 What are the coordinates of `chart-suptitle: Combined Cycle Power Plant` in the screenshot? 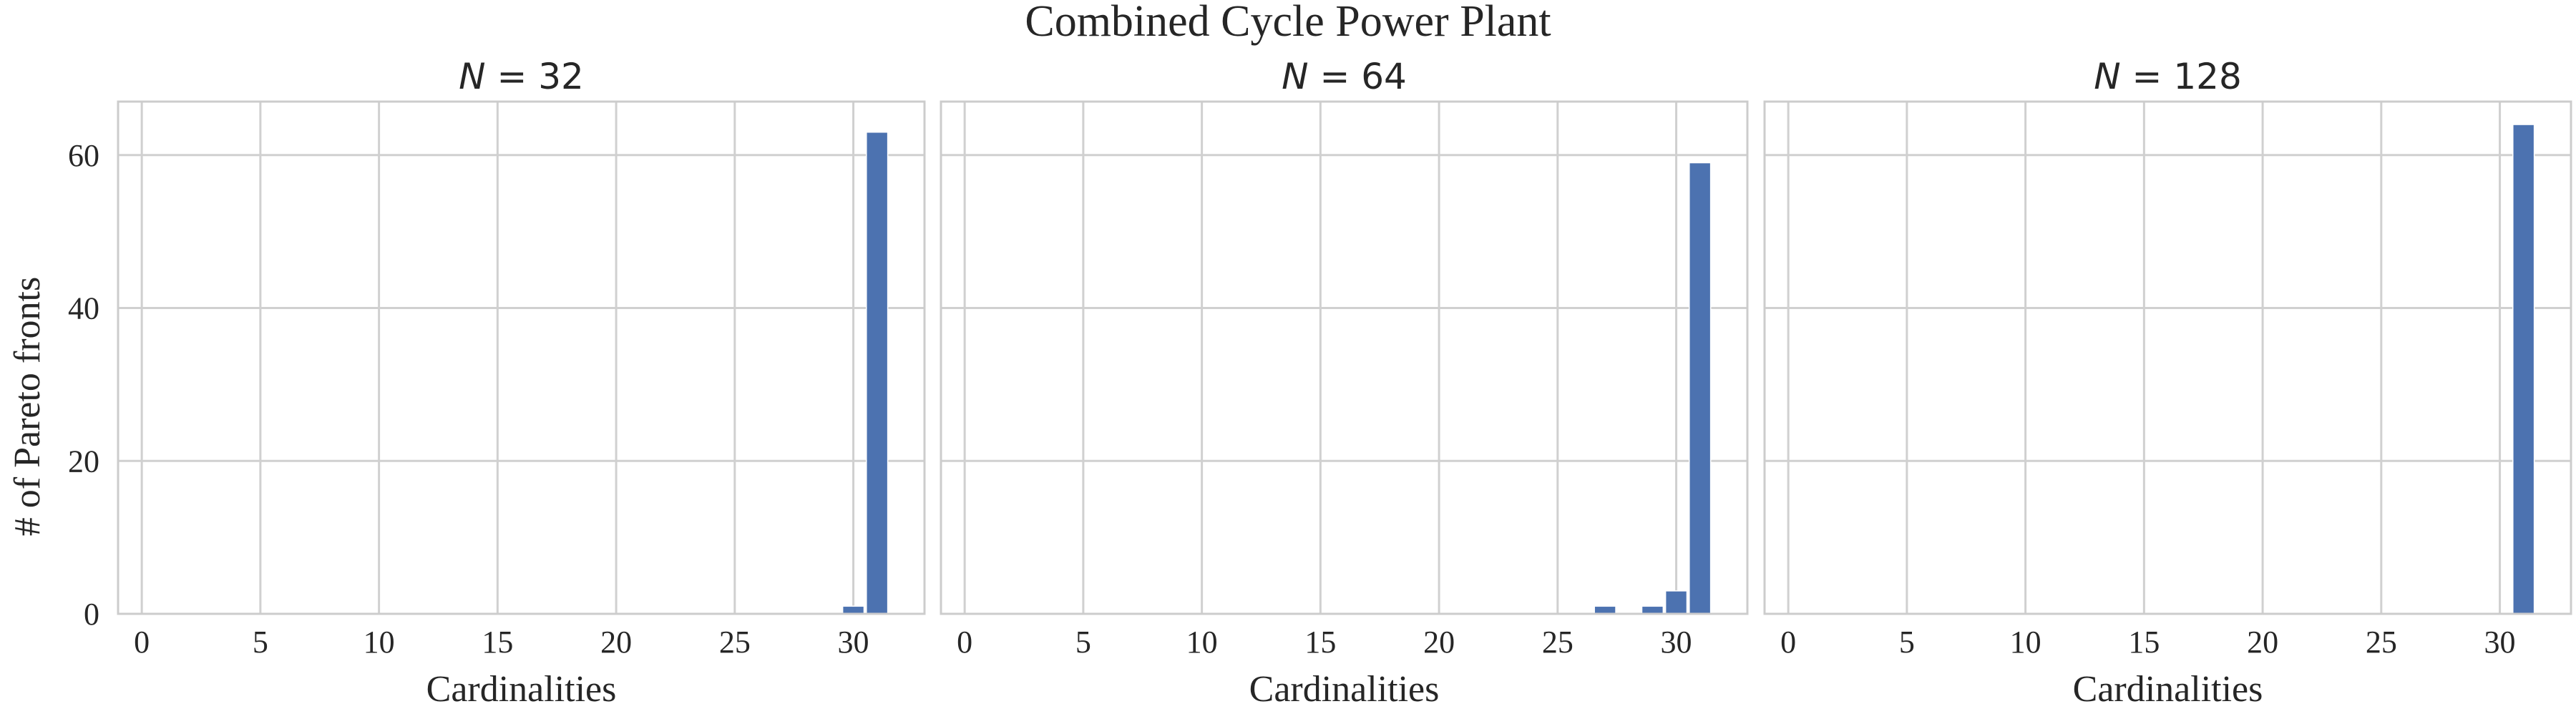 It's located at (1288, 23).